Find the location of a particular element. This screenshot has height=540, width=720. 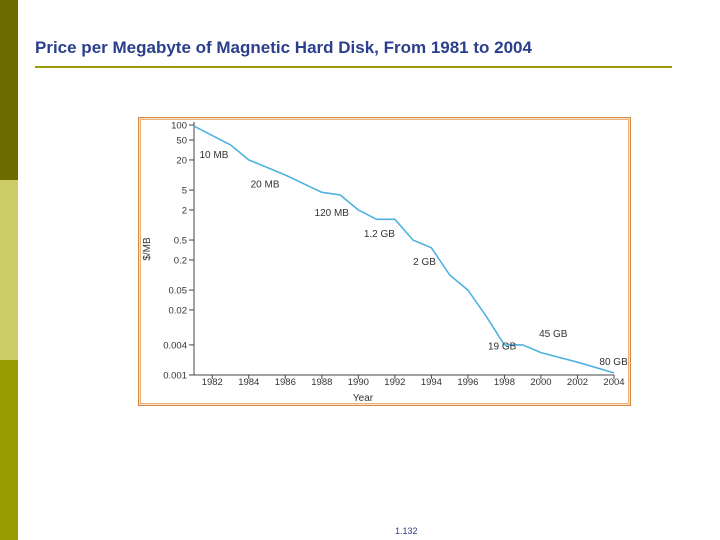

capacity-annotation: 2 GB is located at coordinates (424, 262).